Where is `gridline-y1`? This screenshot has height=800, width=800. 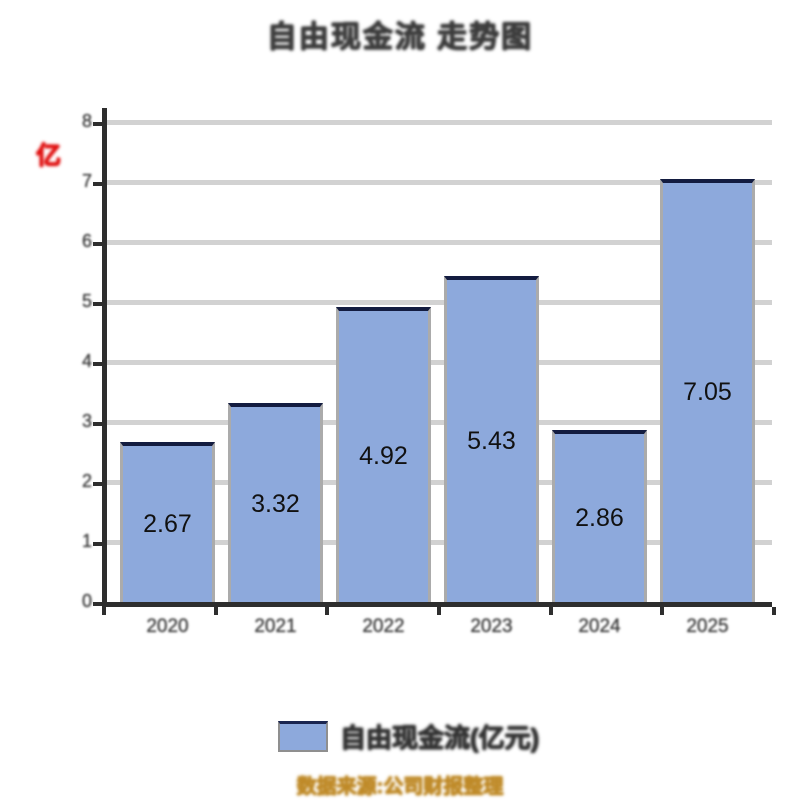 gridline-y1 is located at coordinates (439, 542).